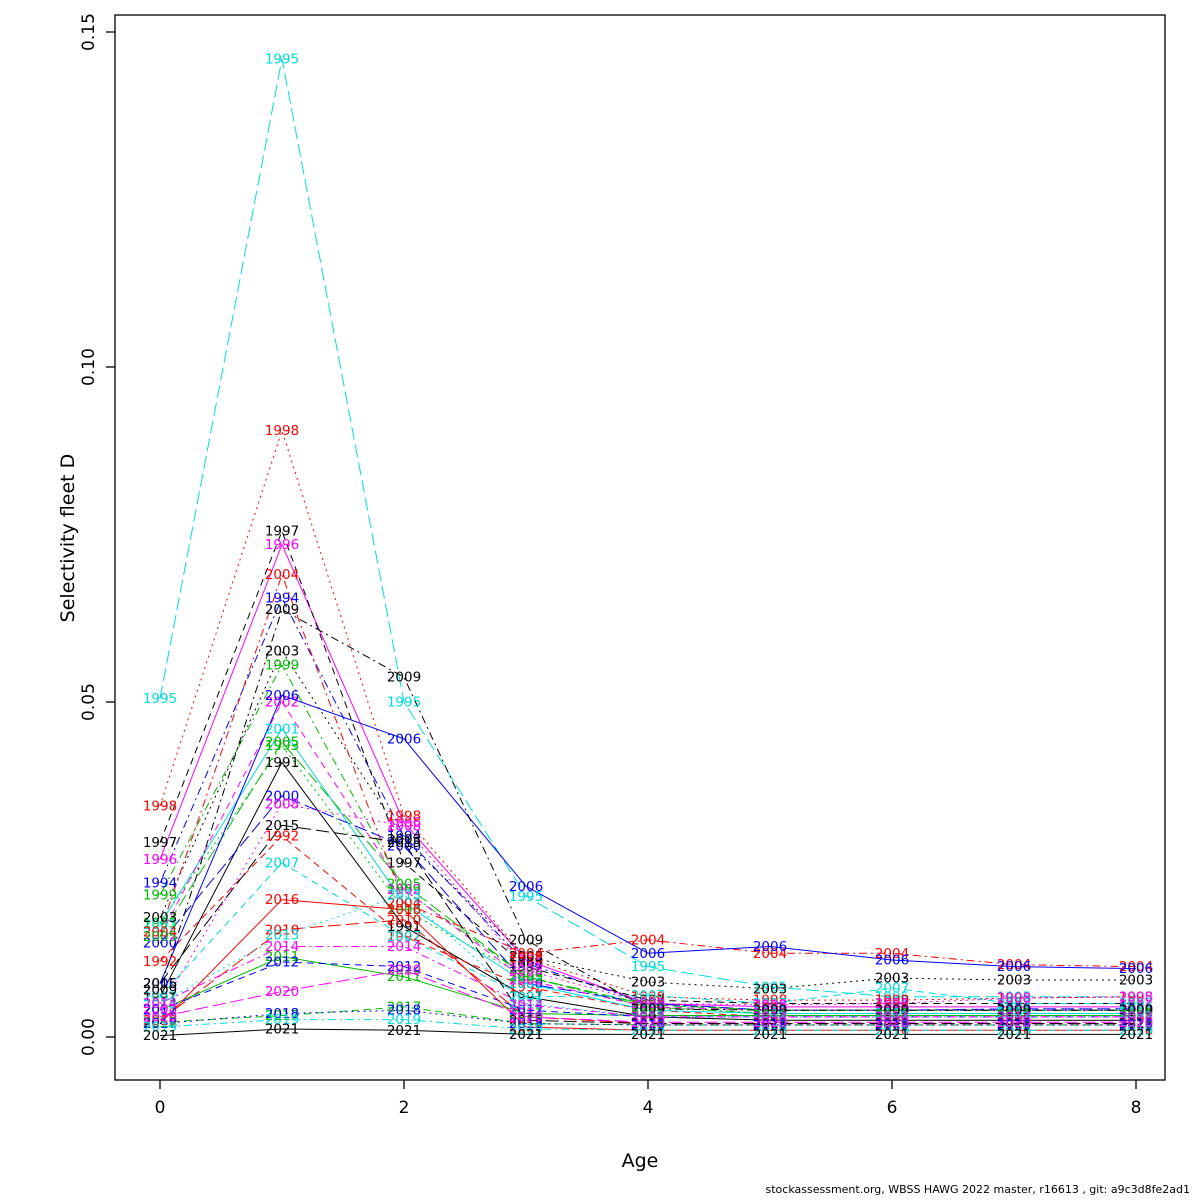 This screenshot has height=1200, width=1200. I want to click on series-line-2021, so click(647, 1032).